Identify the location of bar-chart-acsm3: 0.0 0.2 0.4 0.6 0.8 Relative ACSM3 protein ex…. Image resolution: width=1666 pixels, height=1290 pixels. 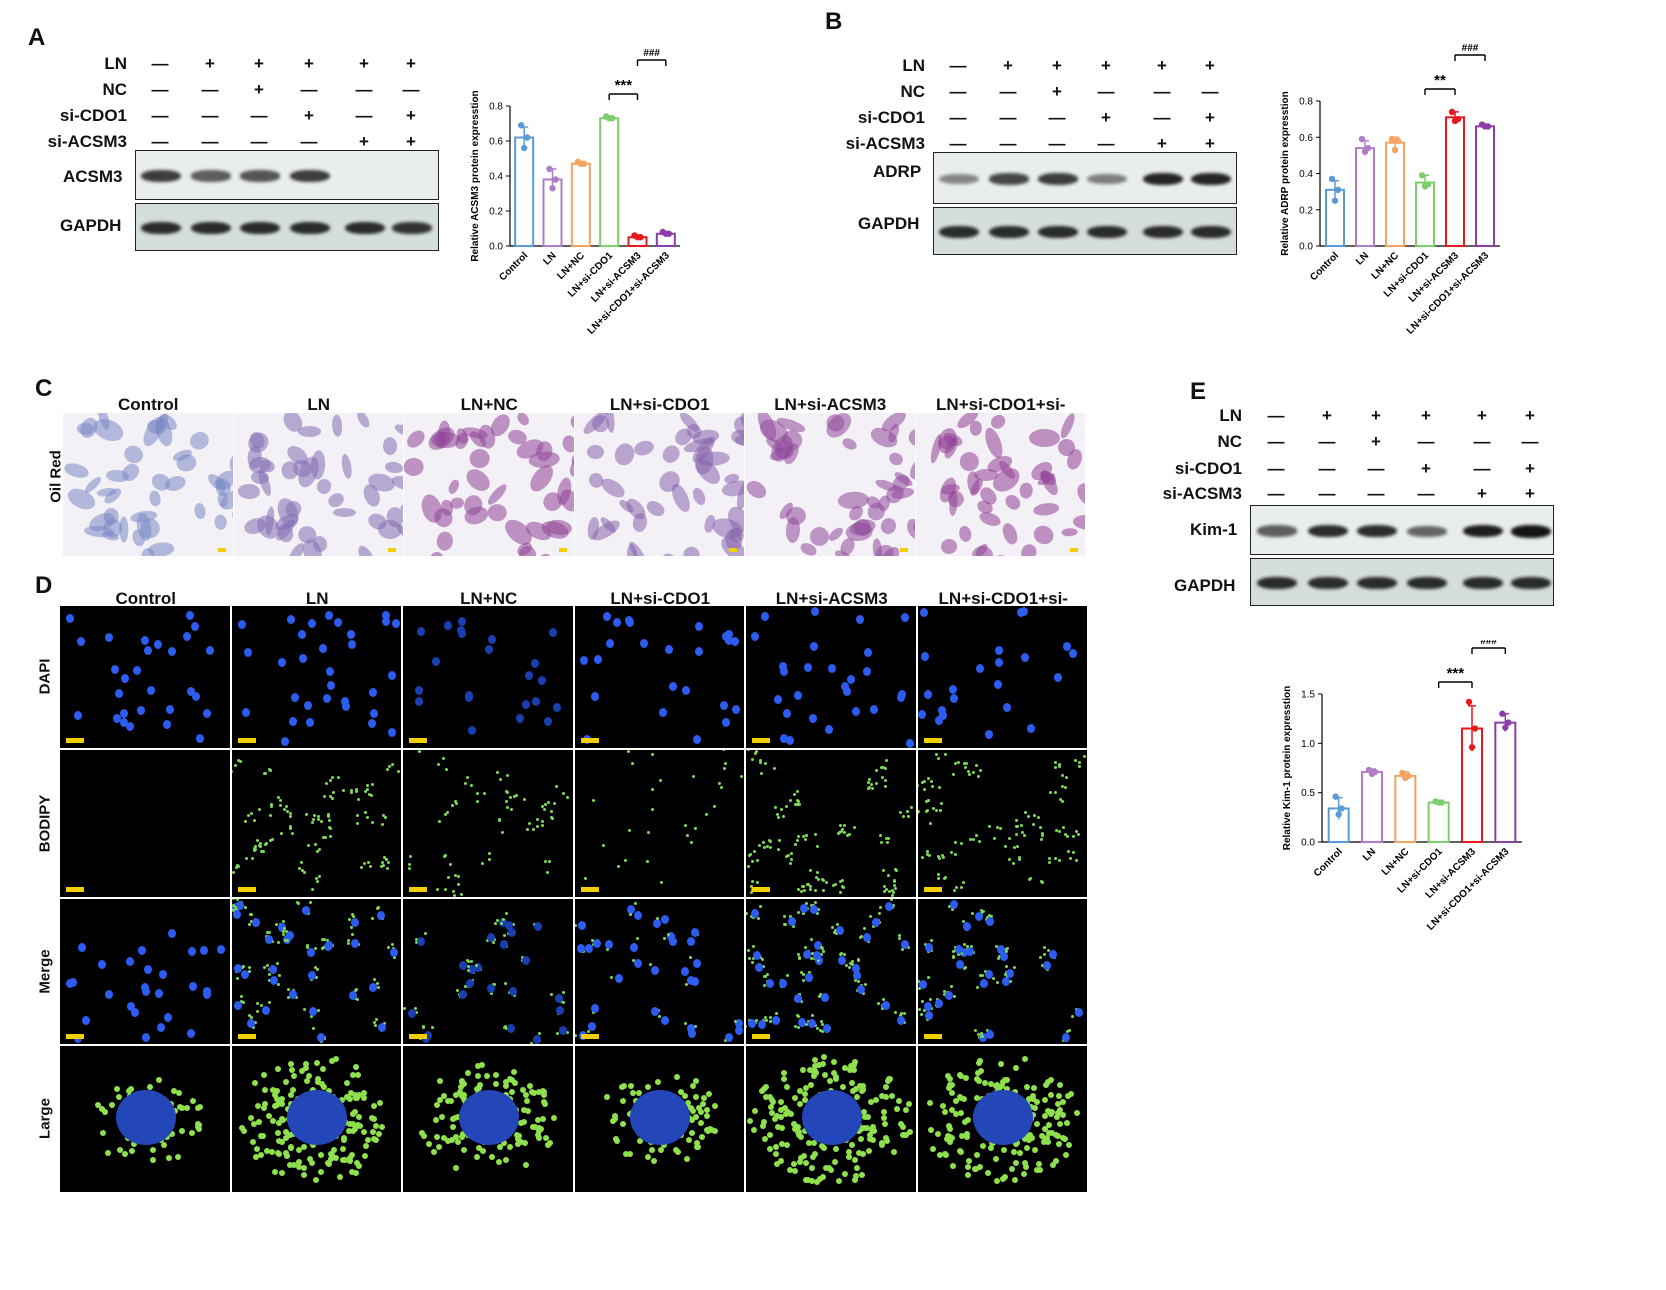
(575, 192).